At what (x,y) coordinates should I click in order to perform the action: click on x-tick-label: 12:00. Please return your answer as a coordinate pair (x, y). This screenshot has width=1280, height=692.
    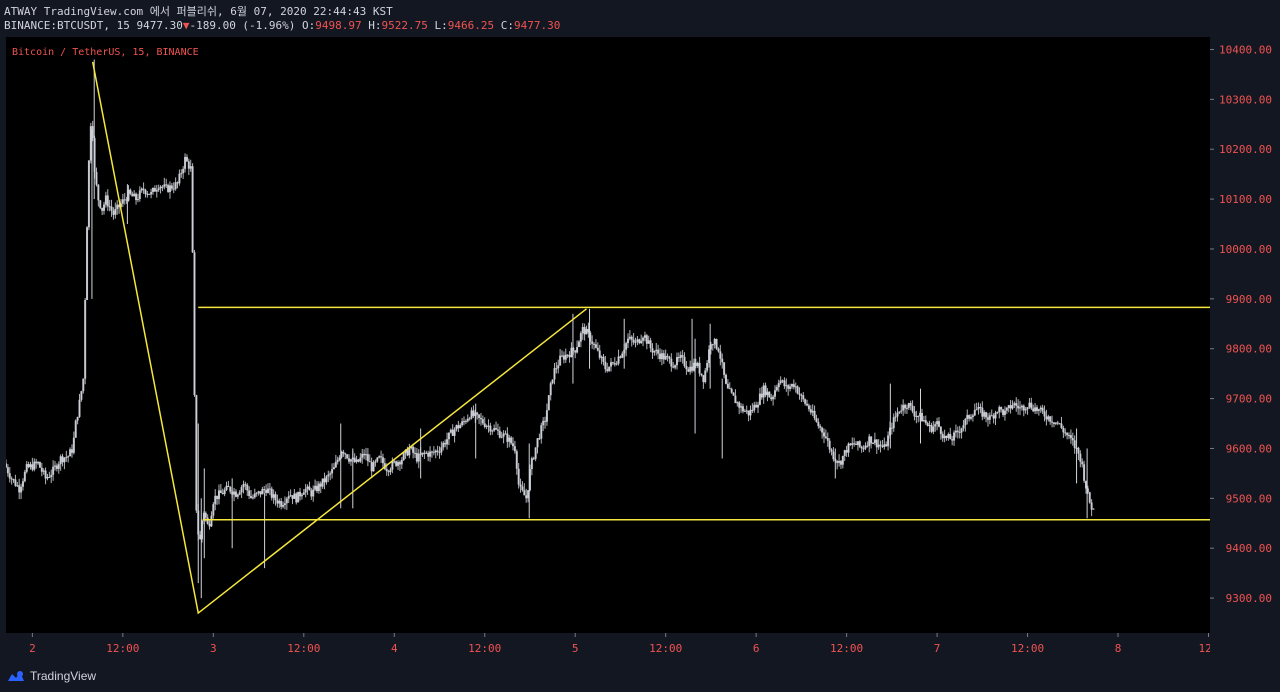
    Looking at the image, I should click on (303, 648).